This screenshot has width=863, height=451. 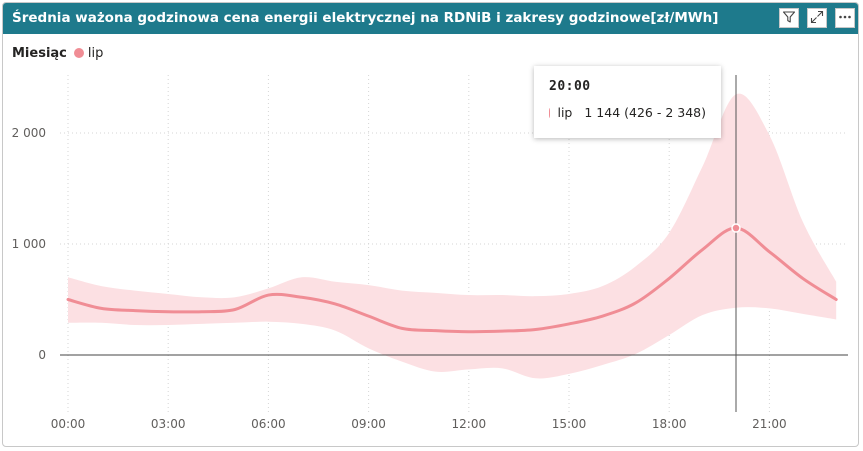 I want to click on filter-icon, so click(x=789, y=18).